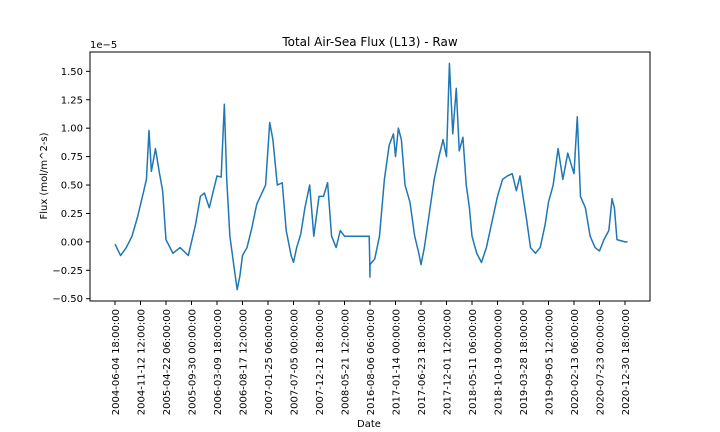 This screenshot has height=432, width=720. Describe the element at coordinates (397, 362) in the screenshot. I see `x-tick-label: 2017-01-14 00:00:00` at that location.